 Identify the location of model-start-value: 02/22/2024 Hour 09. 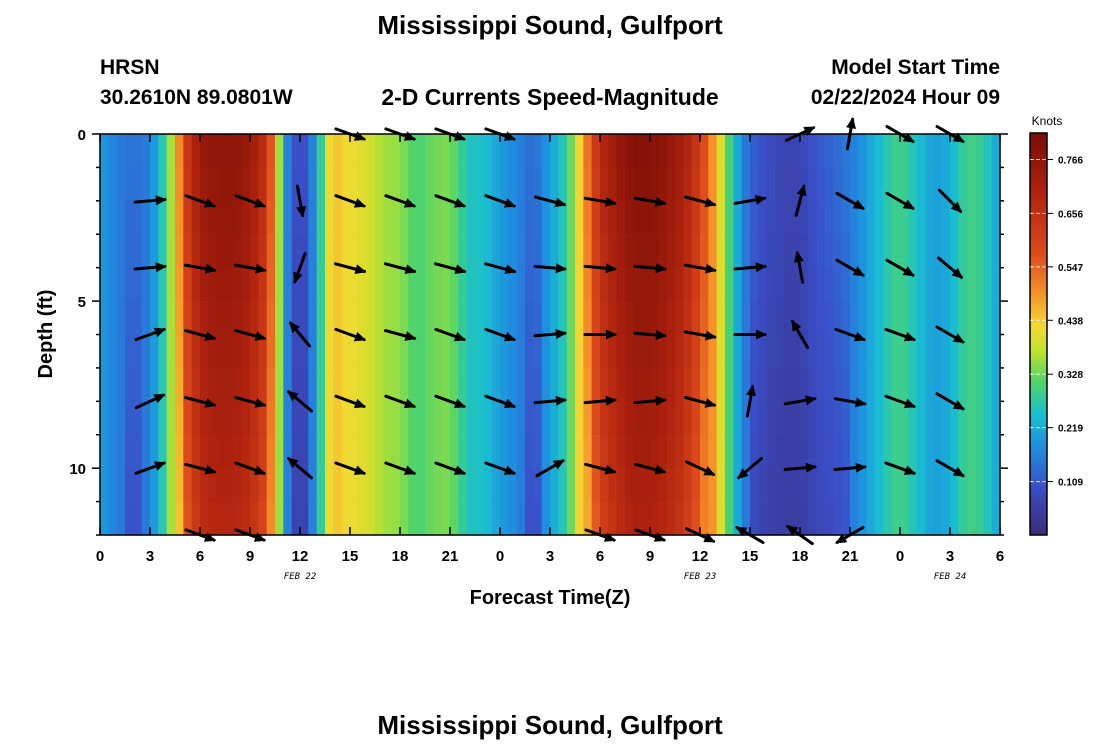
(905, 97).